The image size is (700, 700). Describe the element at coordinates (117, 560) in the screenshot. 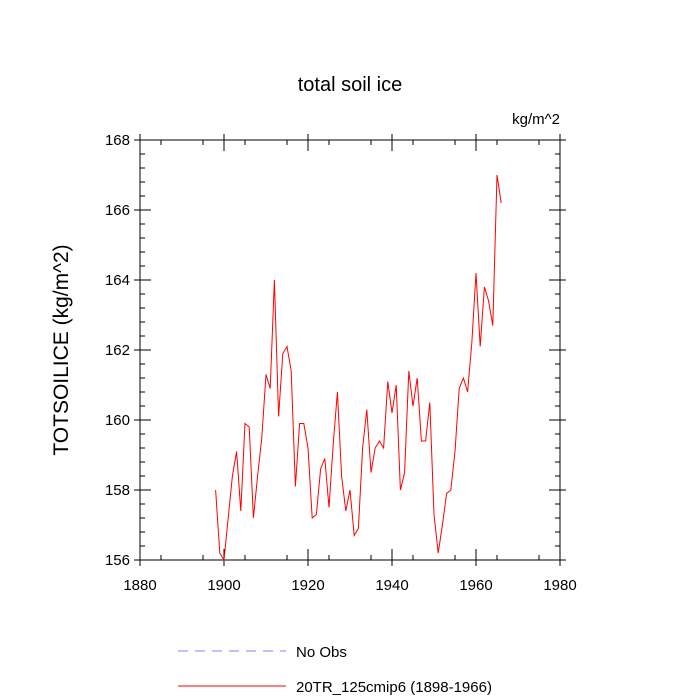

I see `y-tick-label: 156` at that location.